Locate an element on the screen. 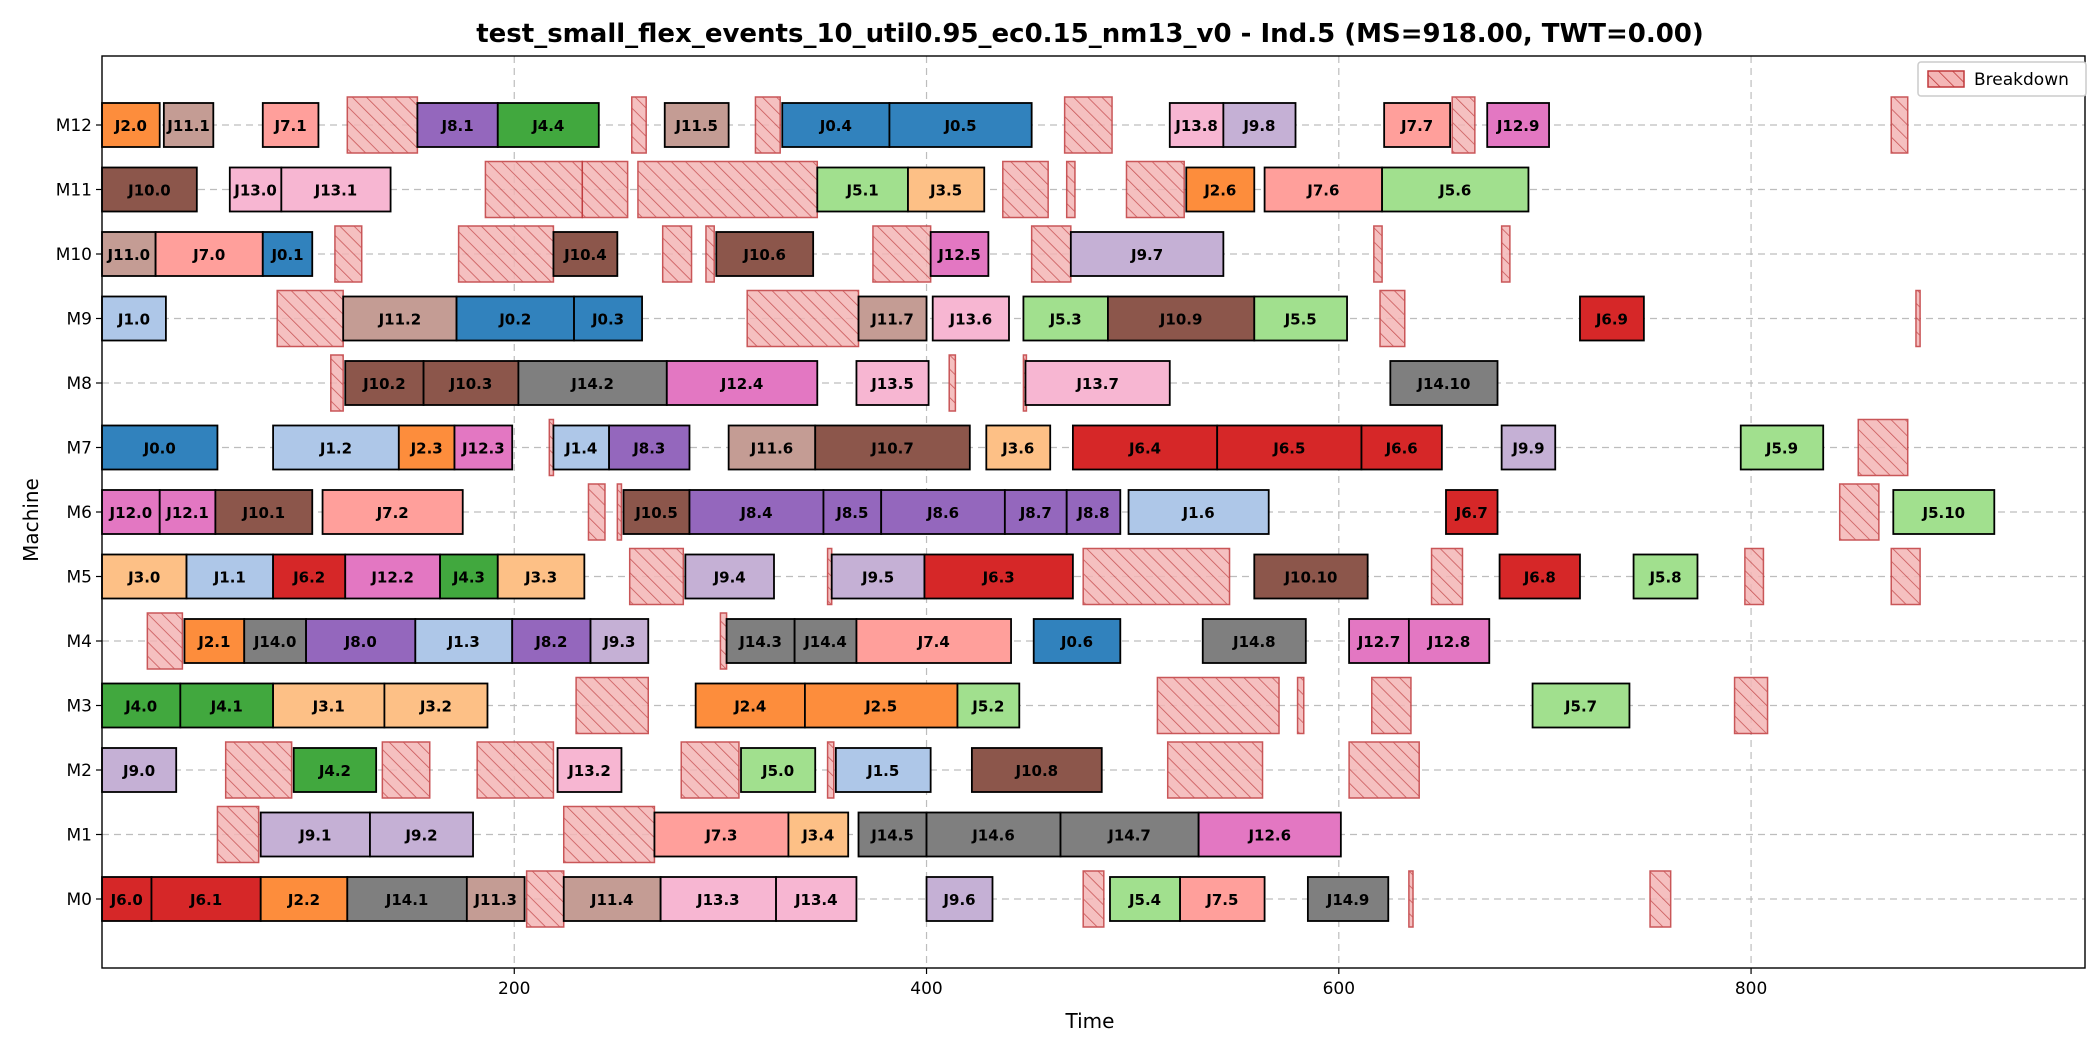  operation-label: J14.8 is located at coordinates (1254, 642).